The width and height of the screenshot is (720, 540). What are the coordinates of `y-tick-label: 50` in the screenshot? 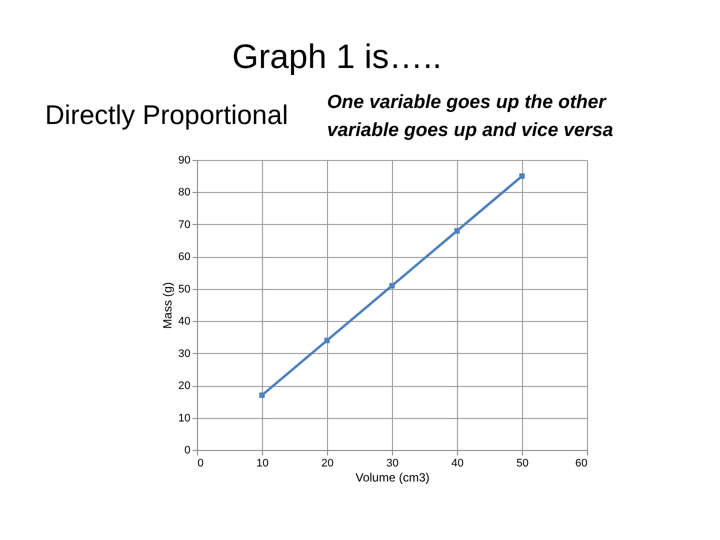 It's located at (184, 289).